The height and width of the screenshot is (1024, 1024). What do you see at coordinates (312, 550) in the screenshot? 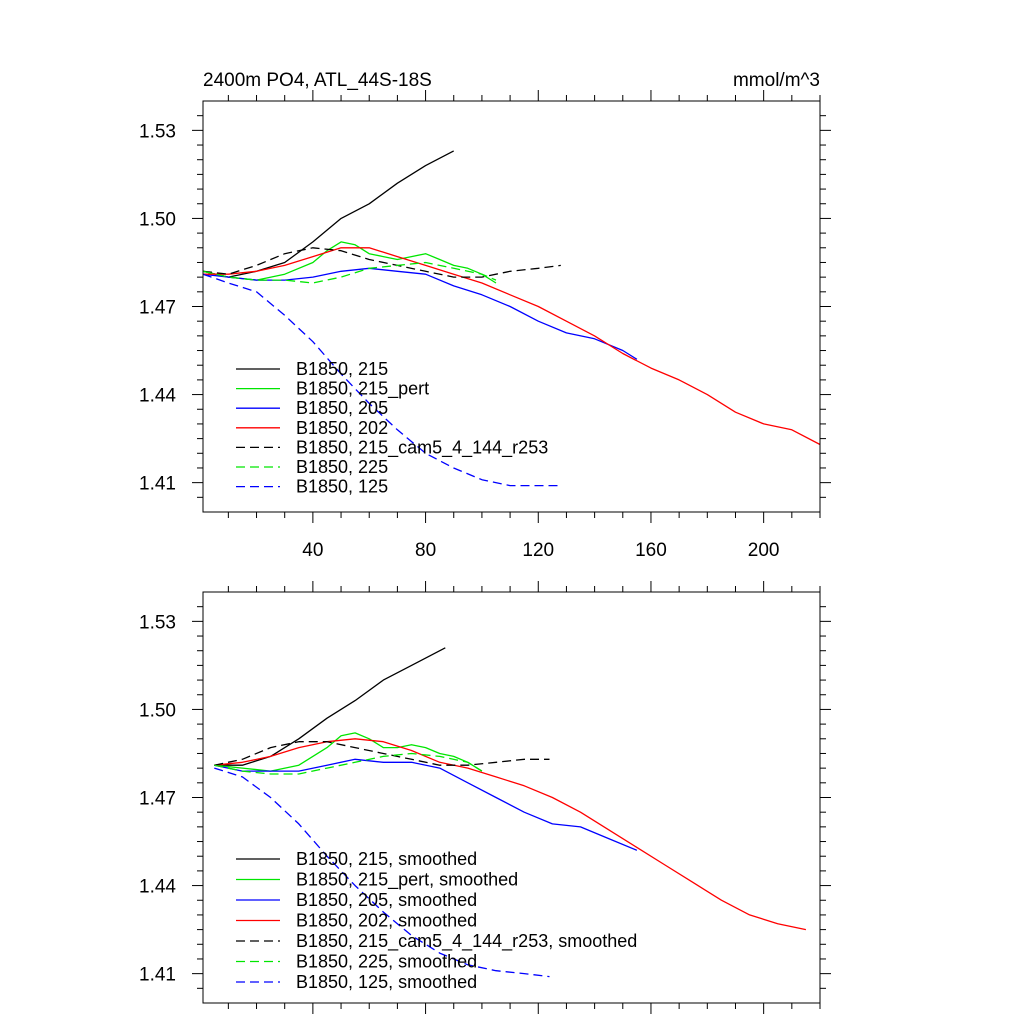
I see `x-tick-label: 40` at bounding box center [312, 550].